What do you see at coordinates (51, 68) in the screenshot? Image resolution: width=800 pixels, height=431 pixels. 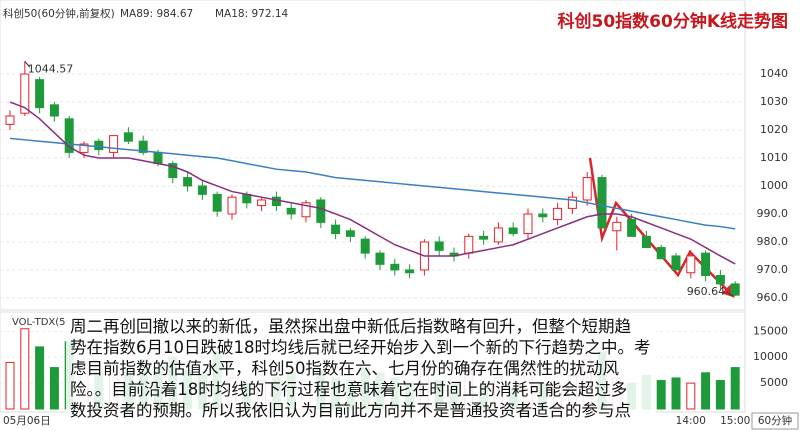 I see `annotation: 1044.57` at bounding box center [51, 68].